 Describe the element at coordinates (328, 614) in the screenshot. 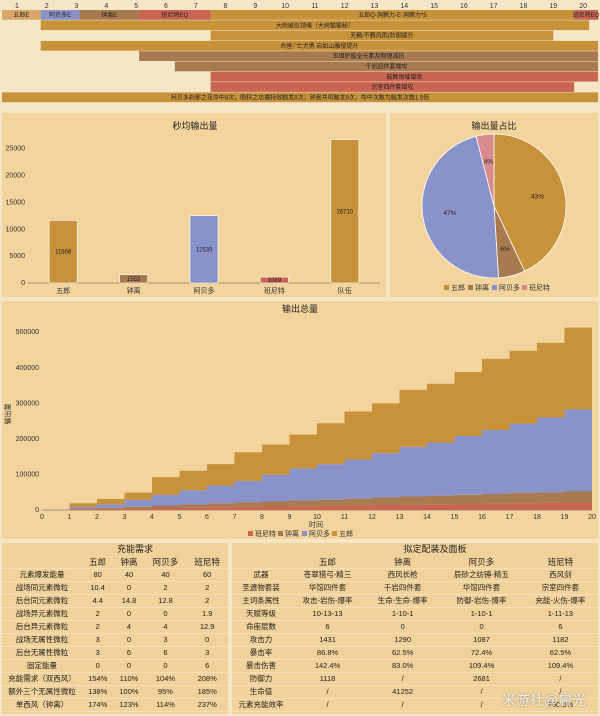

I see `table-cell: 10-13-13` at that location.